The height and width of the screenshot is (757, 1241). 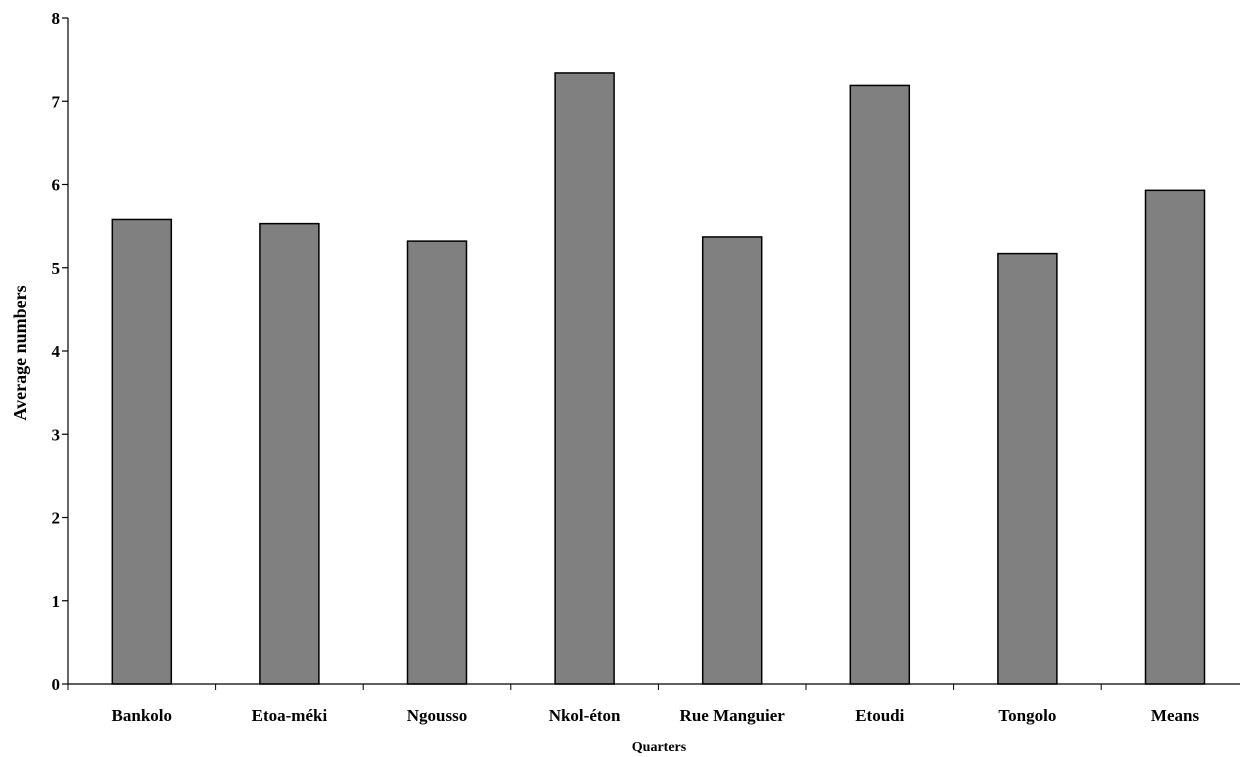 What do you see at coordinates (56, 268) in the screenshot?
I see `y-tick-label: 5` at bounding box center [56, 268].